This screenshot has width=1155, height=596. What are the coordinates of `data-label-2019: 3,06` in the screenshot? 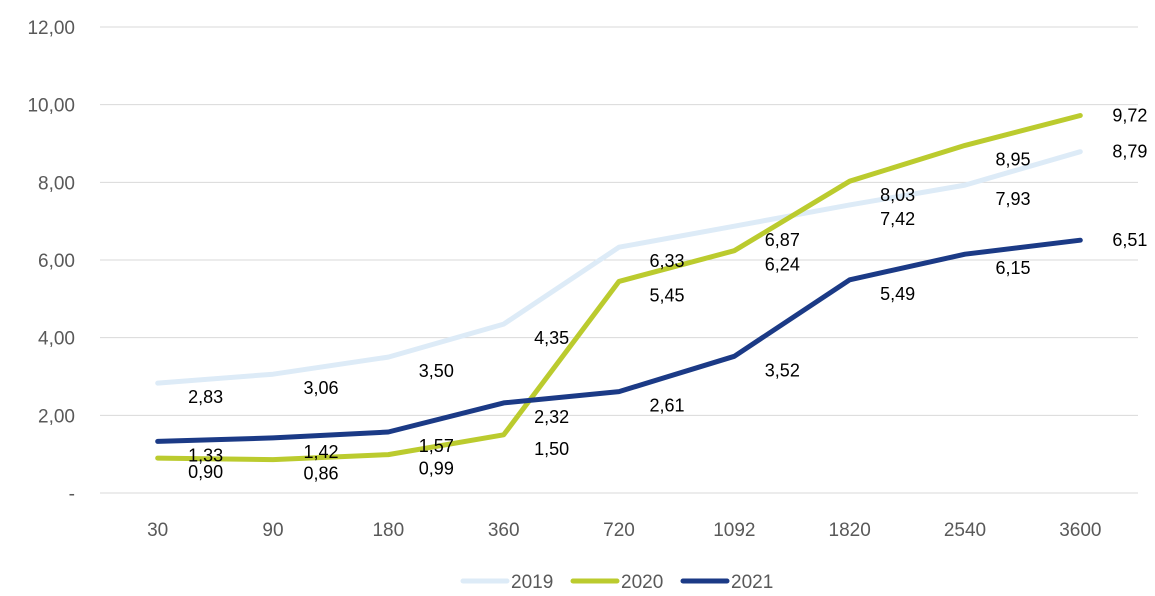 It's located at (320, 388).